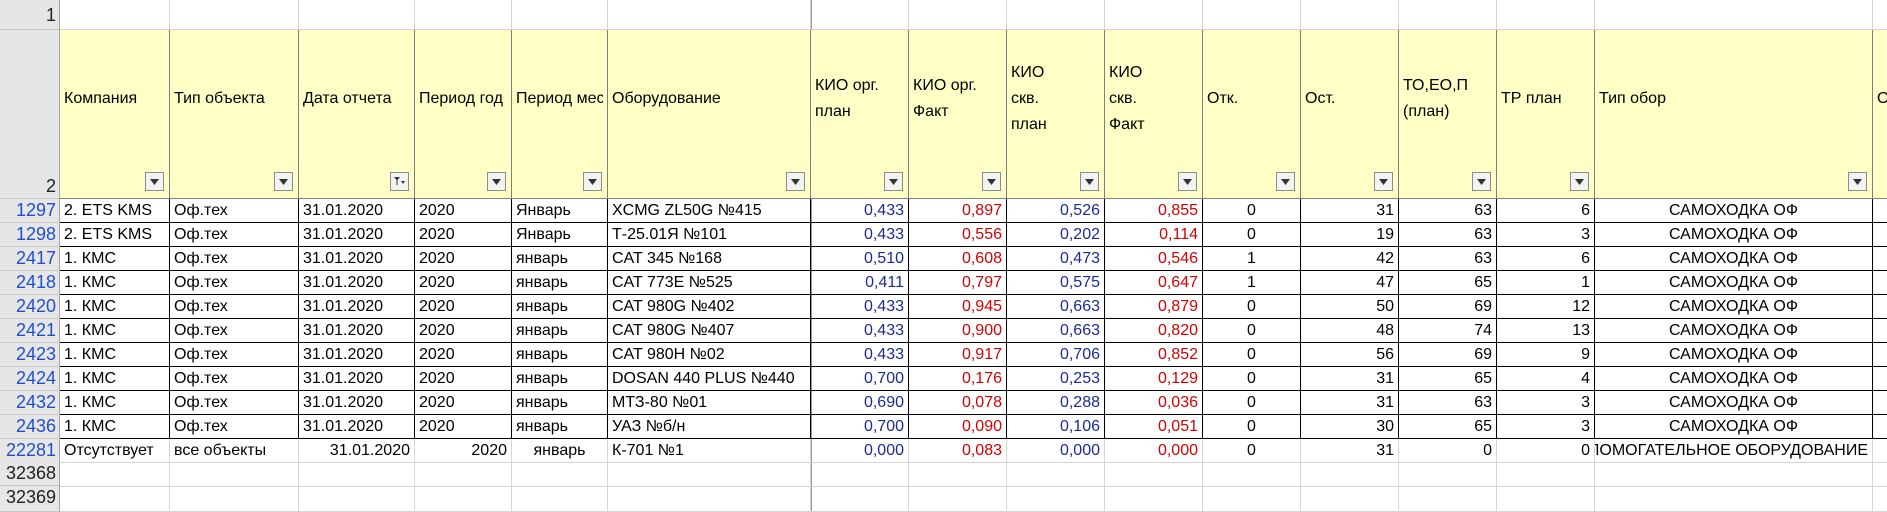 Image resolution: width=1887 pixels, height=512 pixels. Describe the element at coordinates (1056, 259) in the screenshot. I see `cell-kio_skv_plan: 0,473` at that location.